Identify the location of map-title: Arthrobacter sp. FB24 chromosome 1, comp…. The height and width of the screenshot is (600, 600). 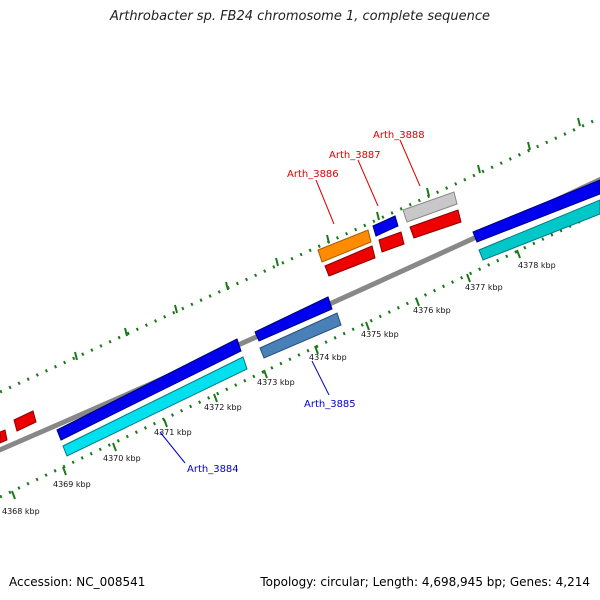
(300, 16).